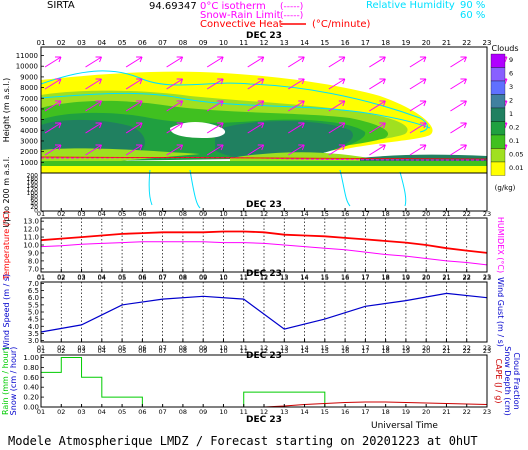 The image size is (528, 450). What do you see at coordinates (203, 278) in the screenshot?
I see `x-tick-label-top: 09` at bounding box center [203, 278].